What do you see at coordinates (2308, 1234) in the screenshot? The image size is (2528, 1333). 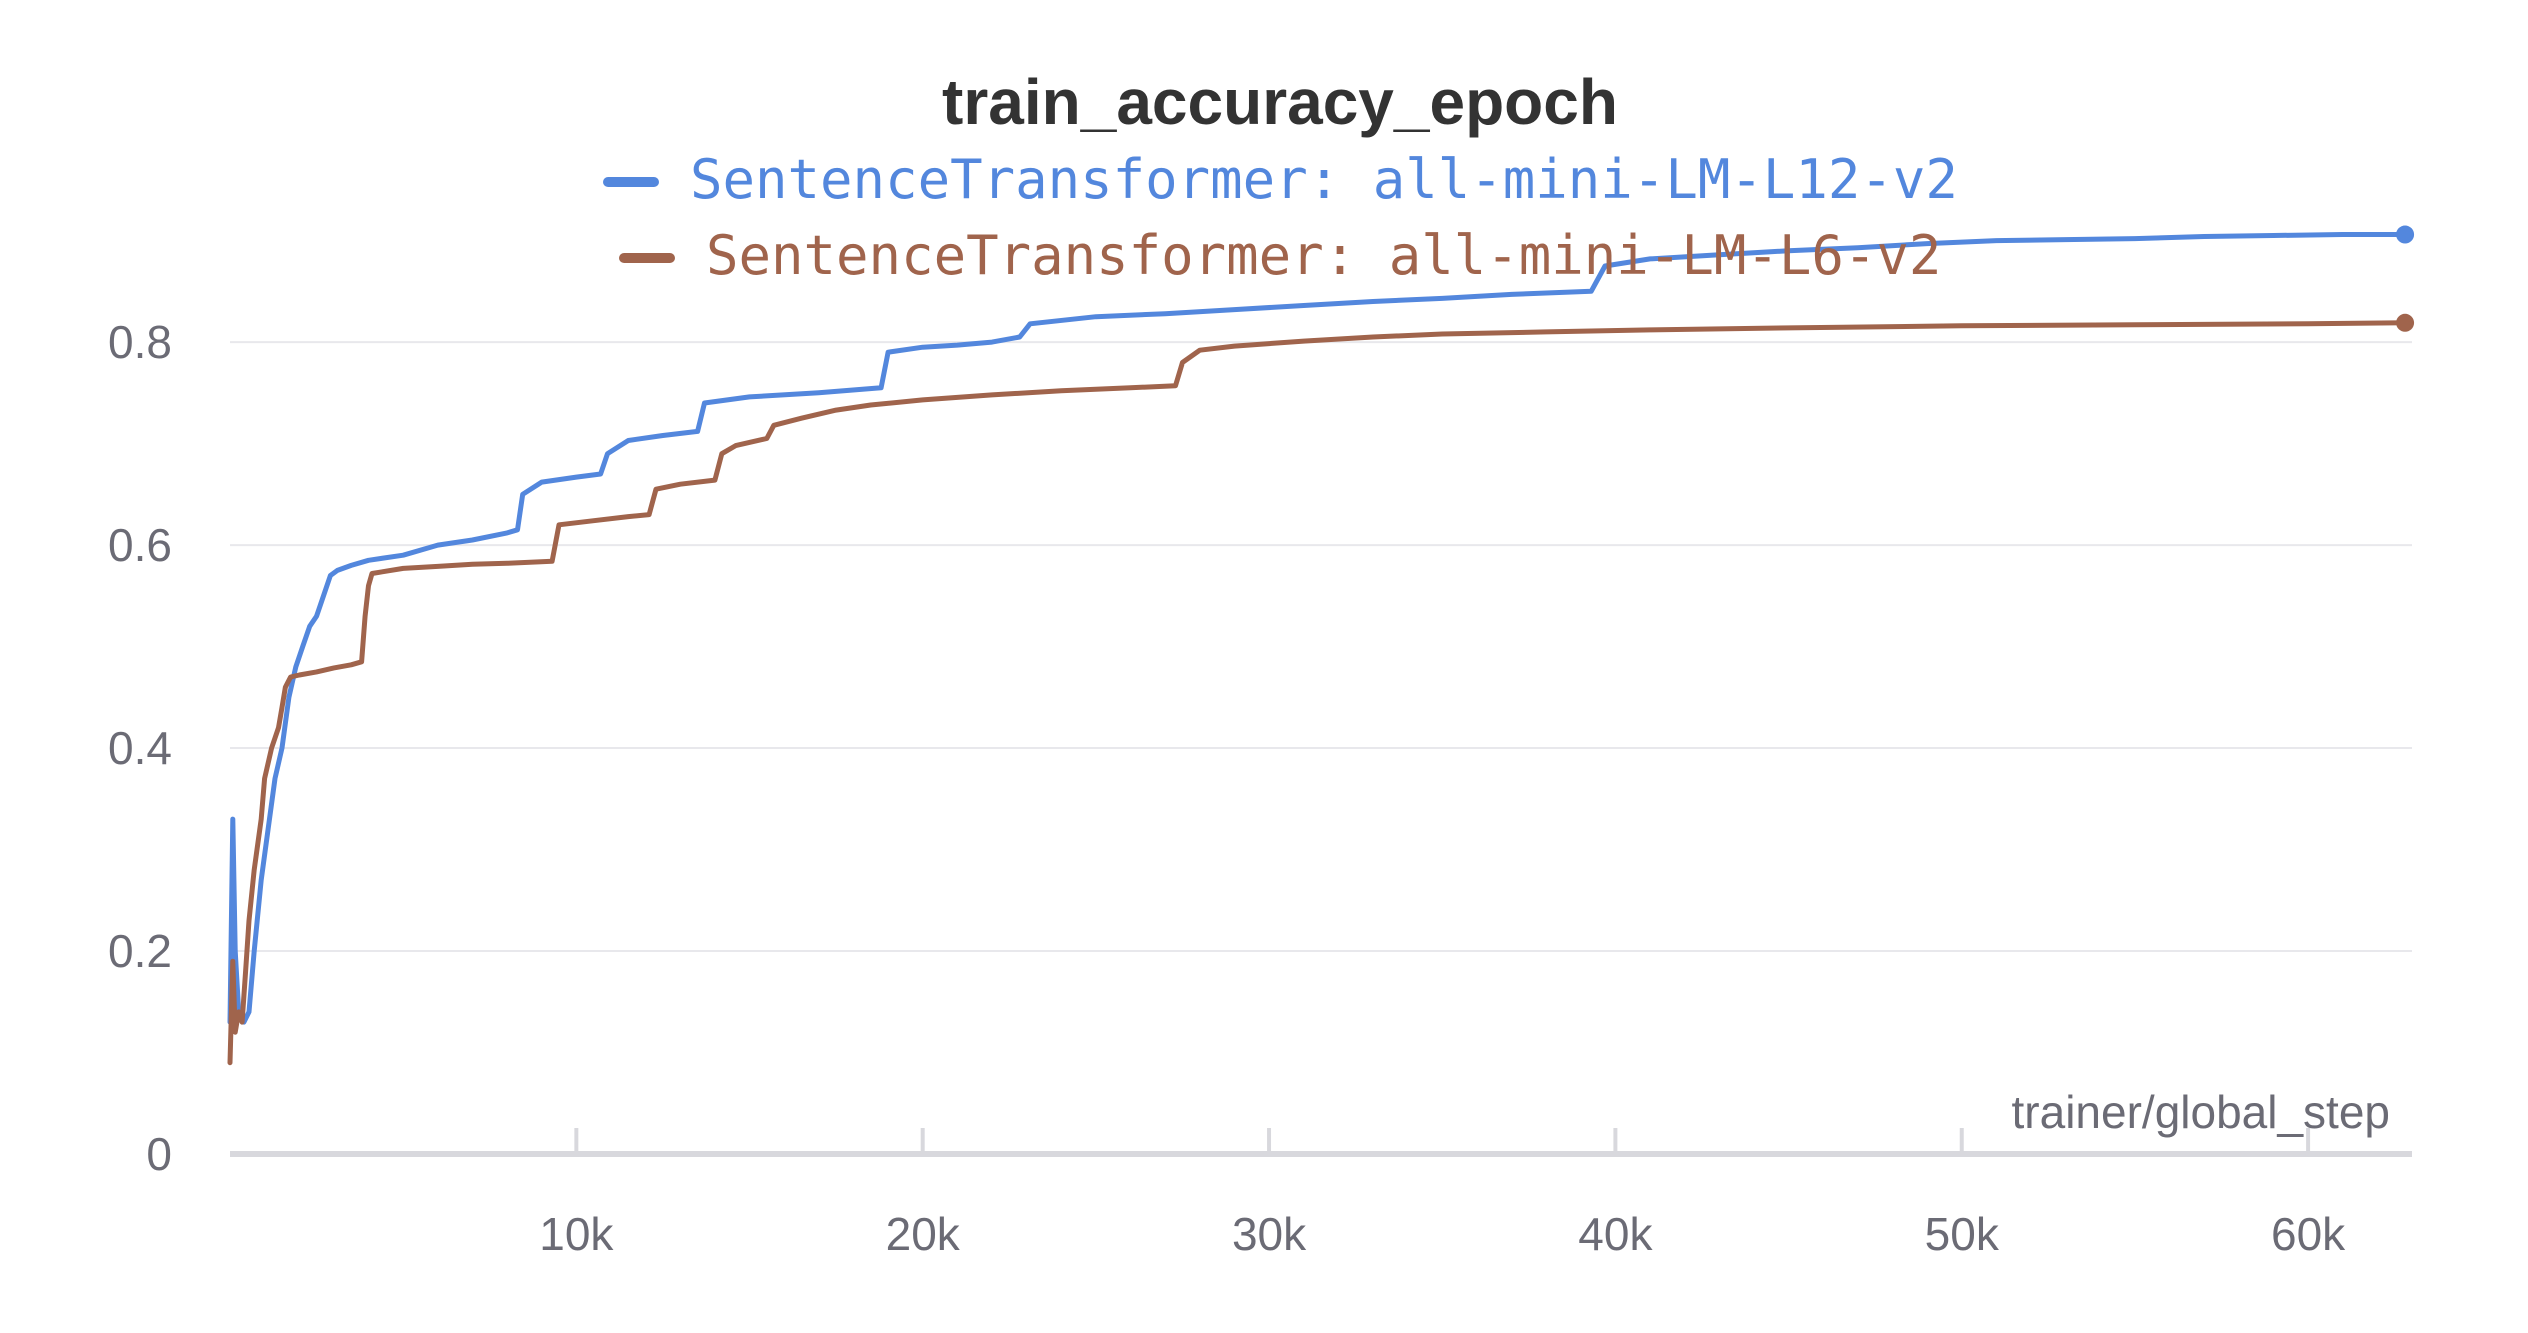 I see `x-tick-label: 60k` at bounding box center [2308, 1234].